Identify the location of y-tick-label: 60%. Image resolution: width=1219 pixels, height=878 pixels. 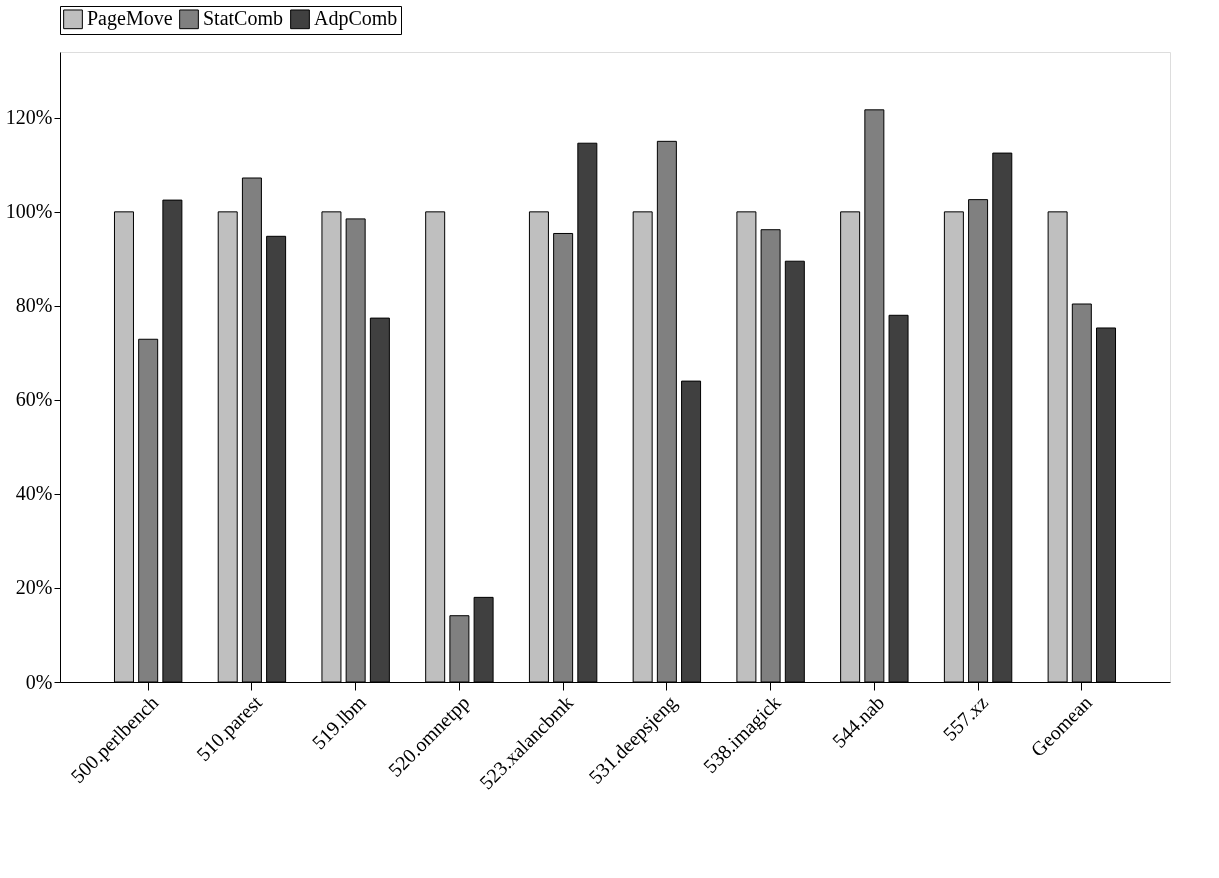
(34, 399).